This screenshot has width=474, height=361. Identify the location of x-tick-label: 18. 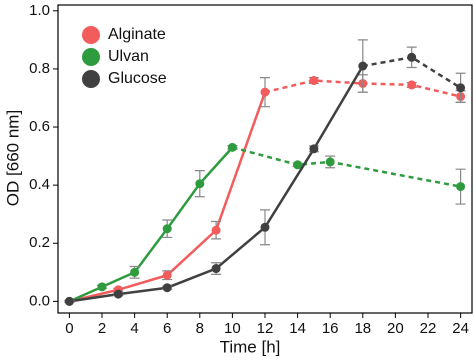
(362, 328).